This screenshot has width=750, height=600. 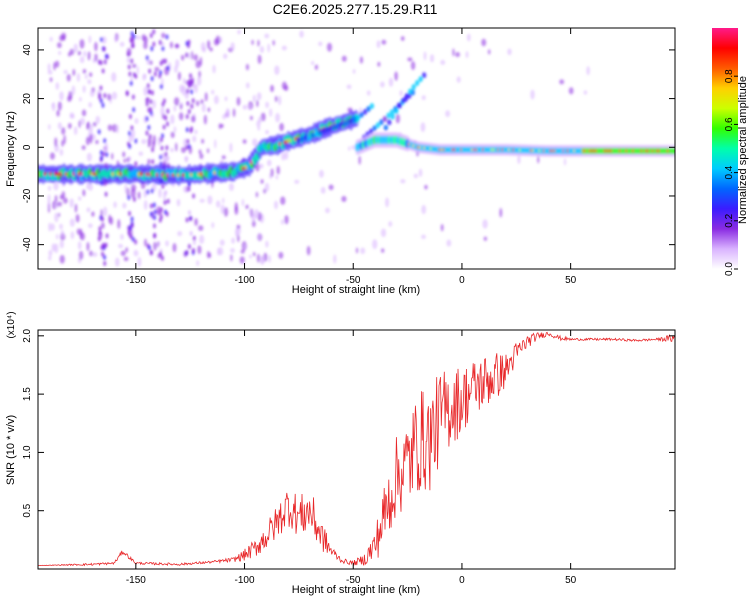 What do you see at coordinates (245, 580) in the screenshot?
I see `snr-x-tick-label: -100` at bounding box center [245, 580].